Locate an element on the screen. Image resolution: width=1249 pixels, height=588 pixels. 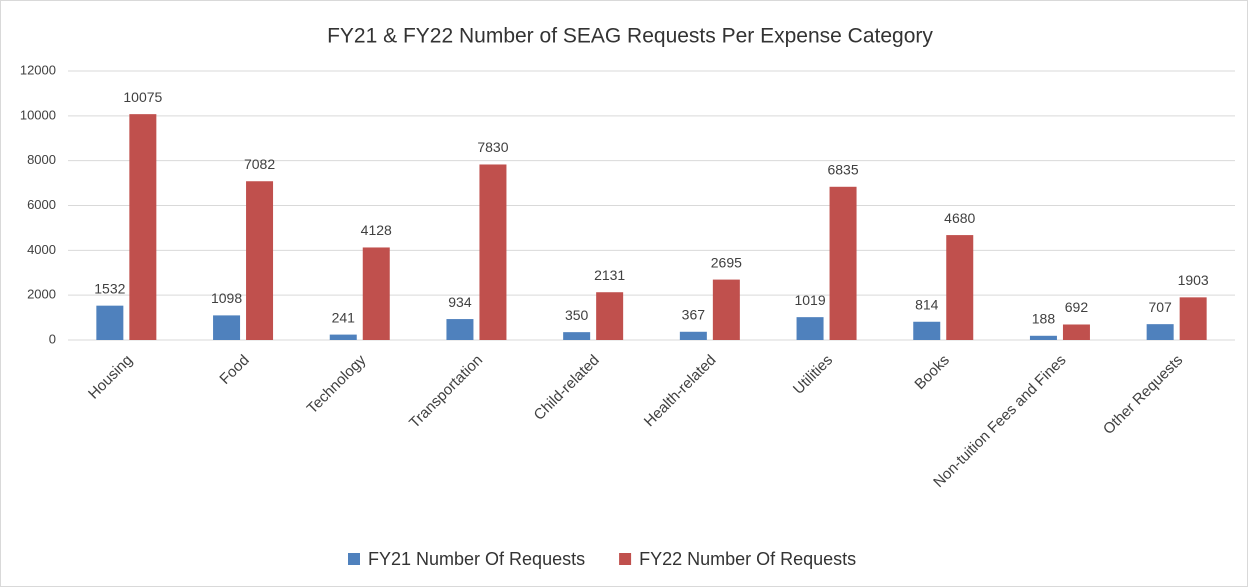
y-tick-label: 6000 is located at coordinates (41, 204).